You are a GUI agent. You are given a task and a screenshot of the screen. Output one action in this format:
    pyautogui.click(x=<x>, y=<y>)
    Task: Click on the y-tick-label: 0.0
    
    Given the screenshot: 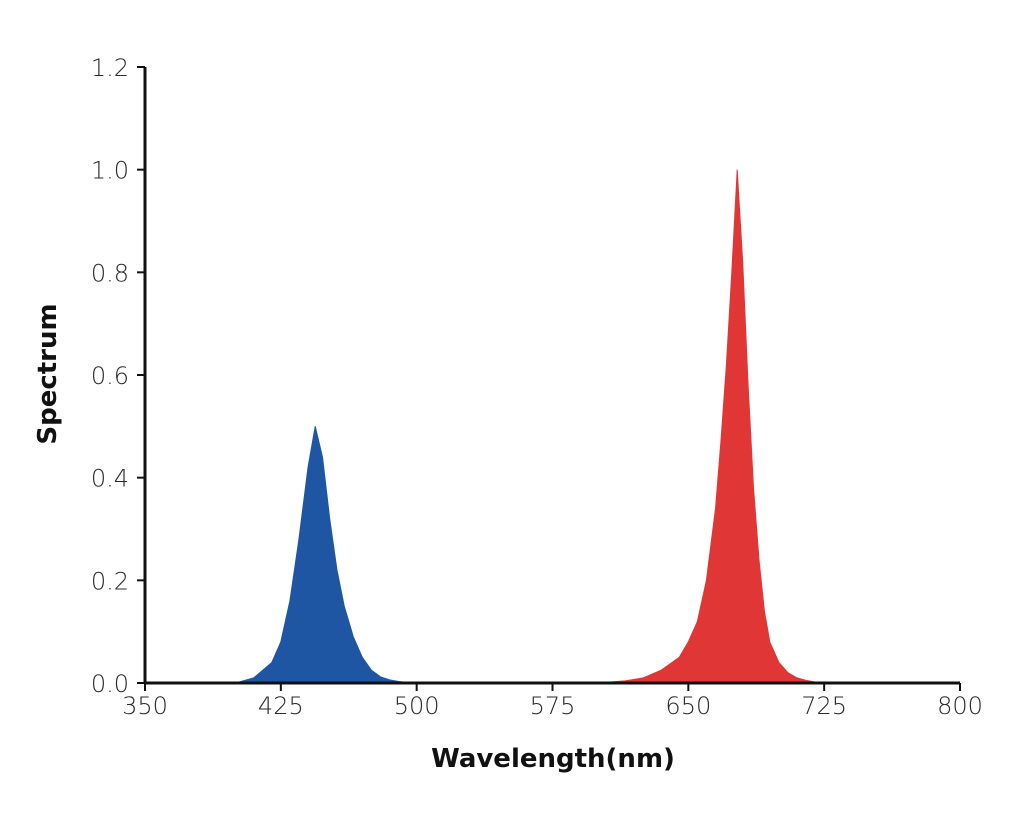 What is the action you would take?
    pyautogui.click(x=110, y=684)
    